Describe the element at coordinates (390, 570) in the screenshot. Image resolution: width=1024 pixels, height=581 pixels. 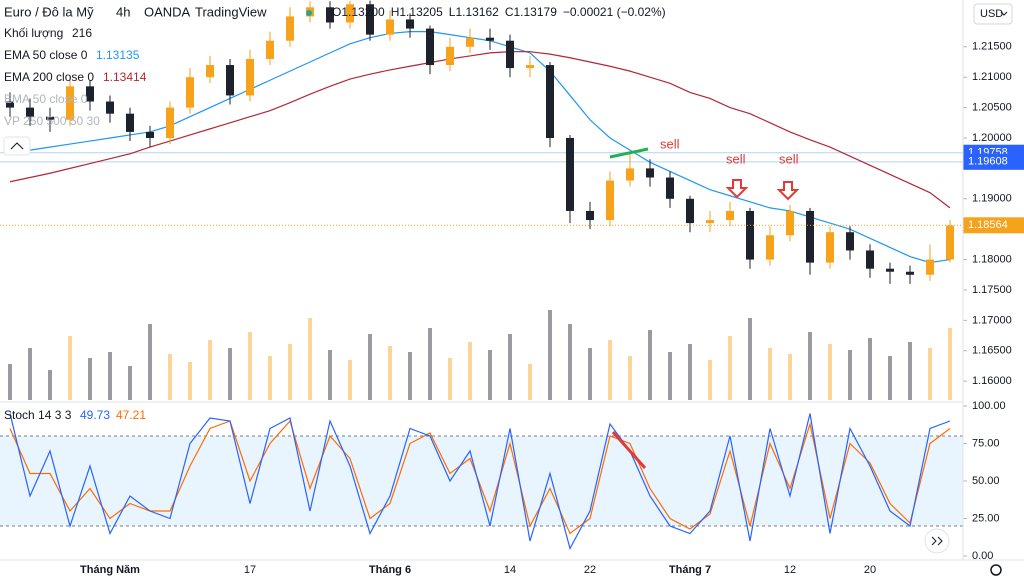
I see `x-tick-label: Tháng 6` at that location.